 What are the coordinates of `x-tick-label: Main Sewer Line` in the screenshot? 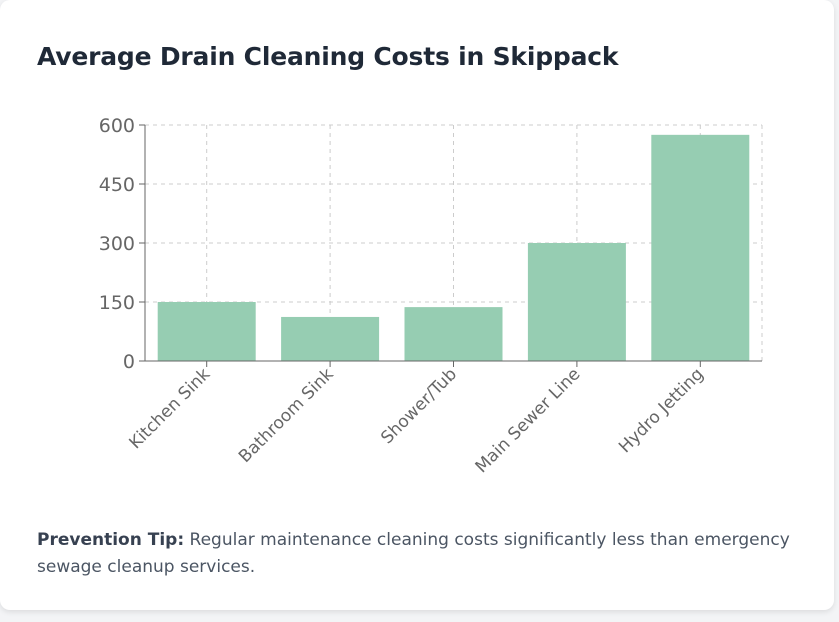 It's located at (528, 420).